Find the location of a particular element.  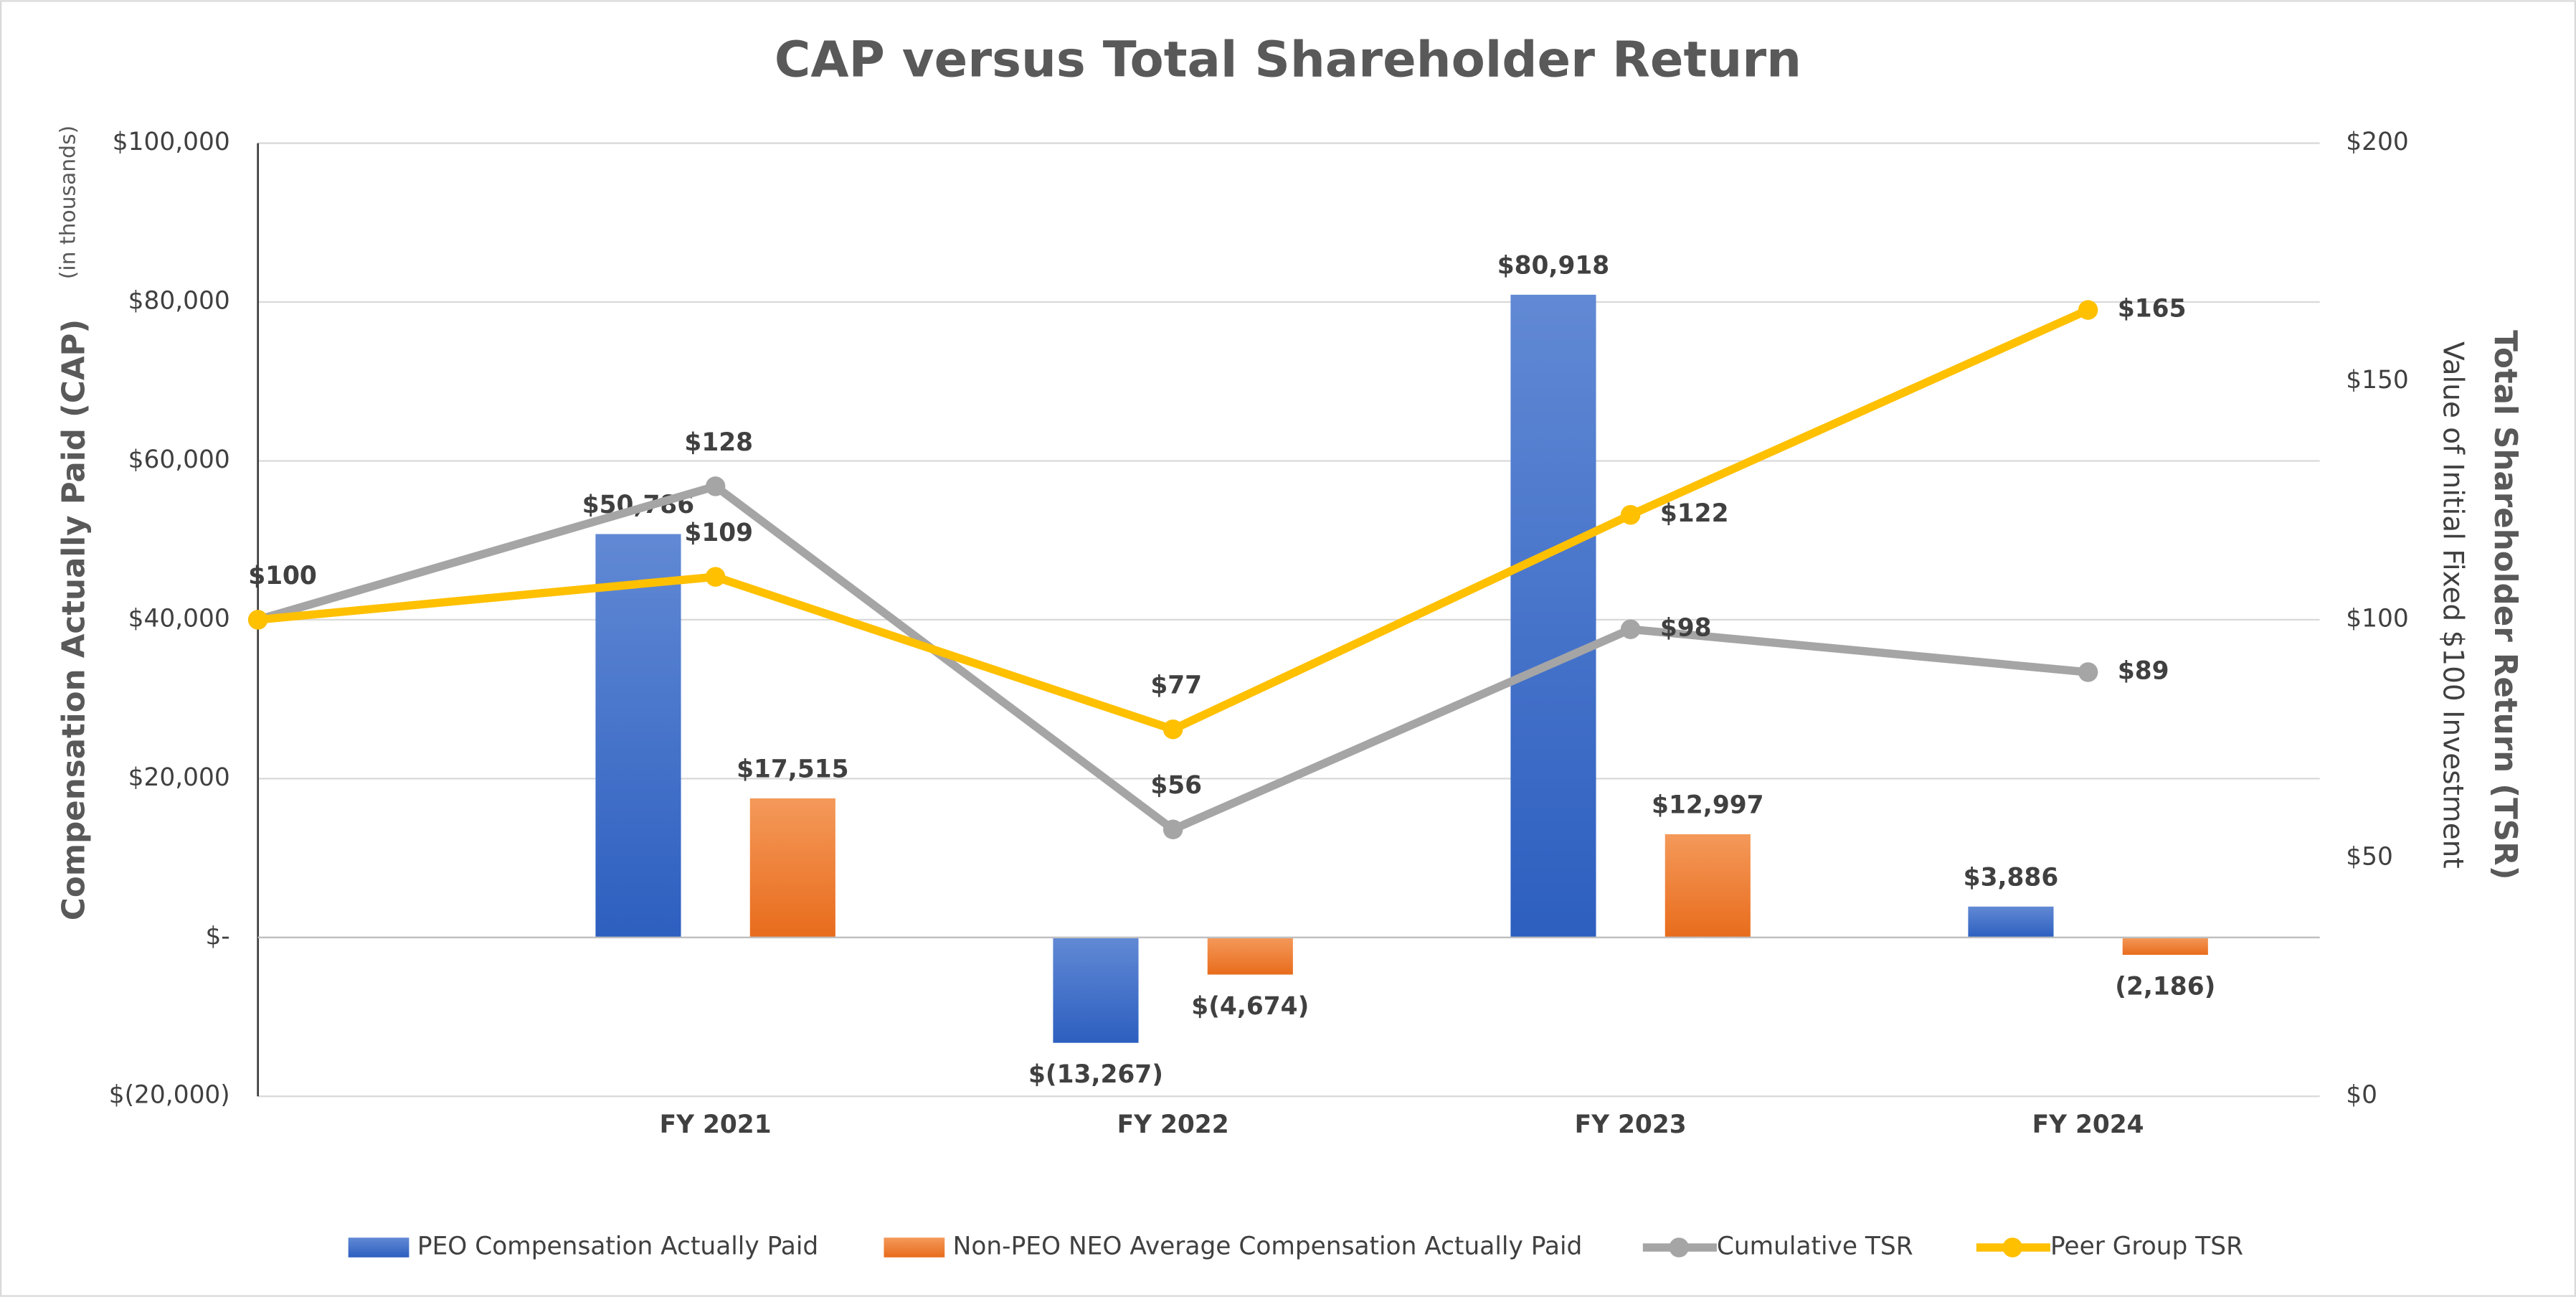

data-label: $109 is located at coordinates (718, 533).